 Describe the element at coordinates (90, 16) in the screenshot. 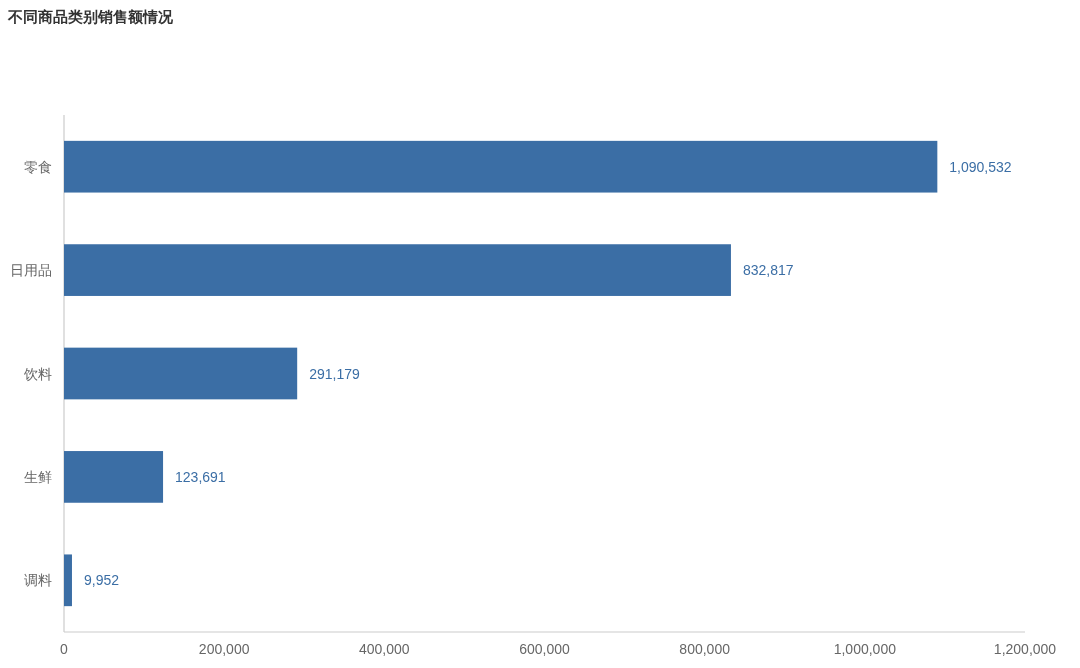

I see `chart-title: 不同商品类别销售额情况` at that location.